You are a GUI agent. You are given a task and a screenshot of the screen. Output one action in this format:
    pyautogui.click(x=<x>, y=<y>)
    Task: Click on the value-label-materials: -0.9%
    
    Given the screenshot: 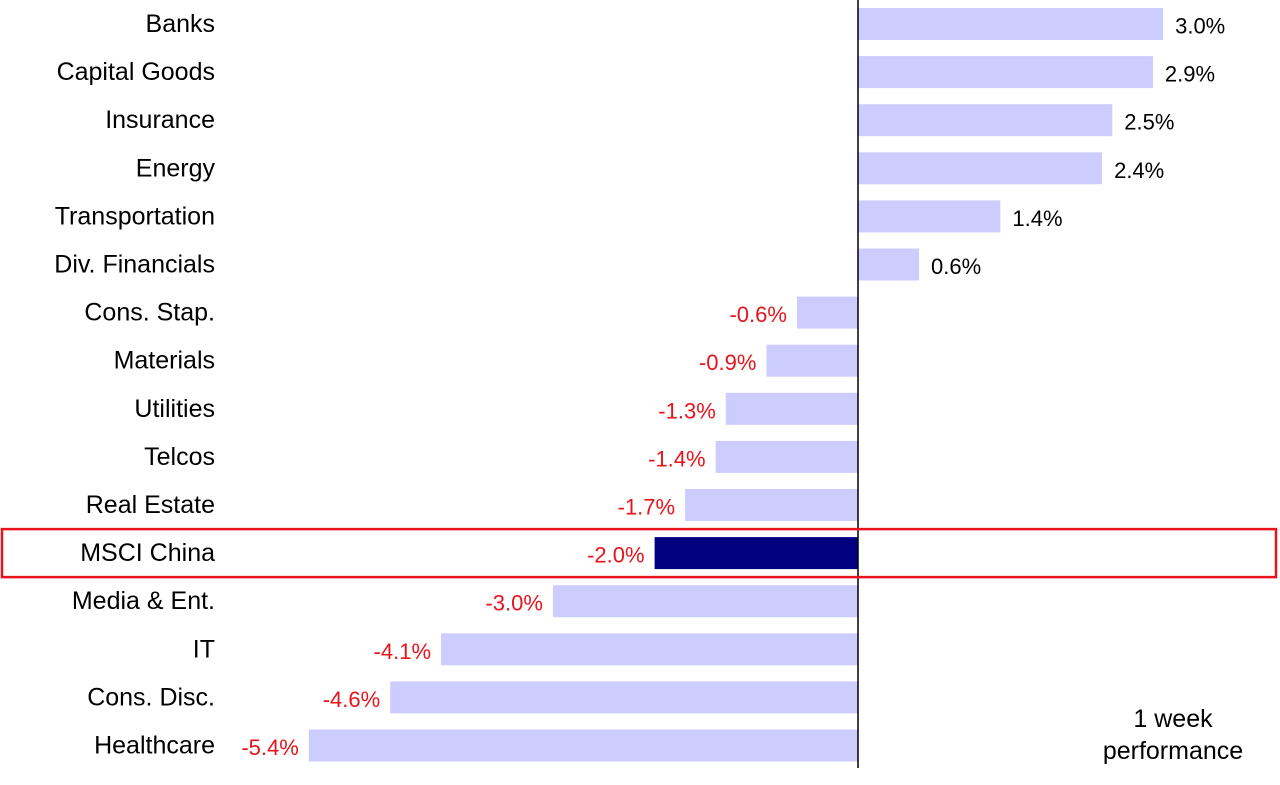 What is the action you would take?
    pyautogui.click(x=727, y=362)
    